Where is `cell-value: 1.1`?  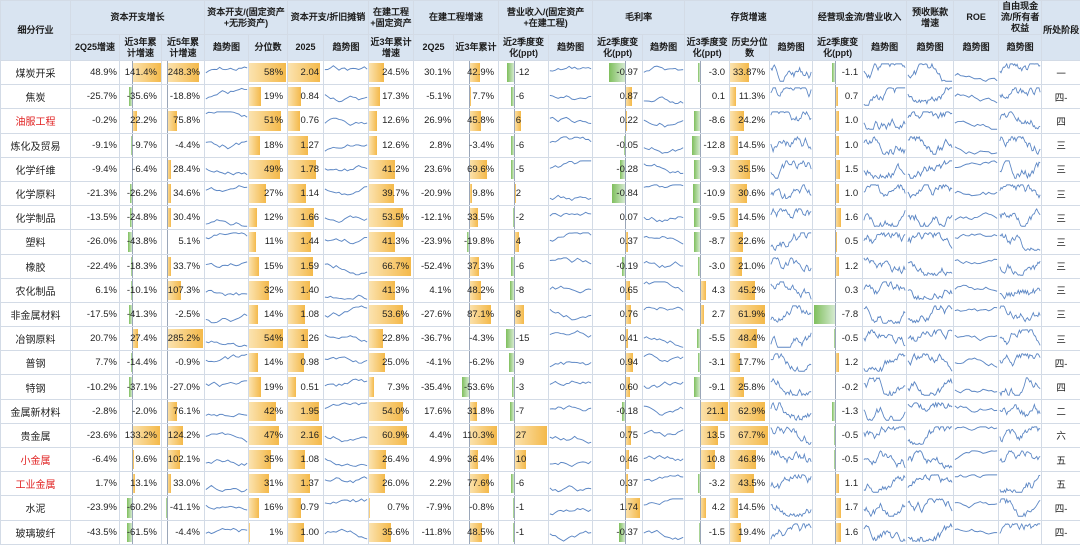
cell-value: 1.1 is located at coordinates (851, 484).